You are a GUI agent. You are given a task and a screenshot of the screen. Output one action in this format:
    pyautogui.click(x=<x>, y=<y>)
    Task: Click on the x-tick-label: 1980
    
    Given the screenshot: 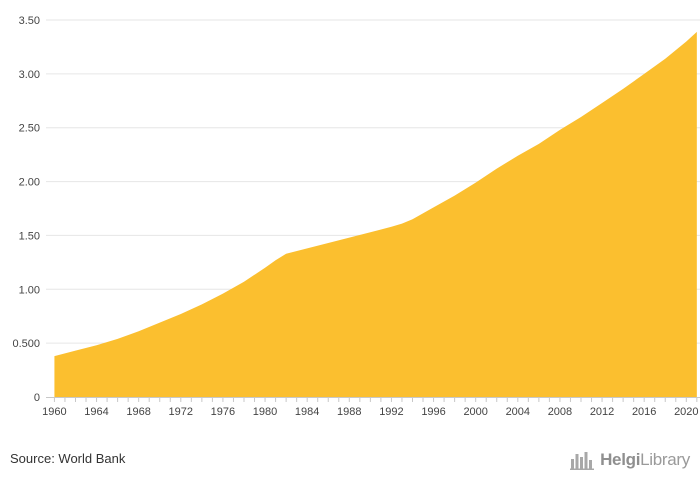 What is the action you would take?
    pyautogui.click(x=265, y=412)
    